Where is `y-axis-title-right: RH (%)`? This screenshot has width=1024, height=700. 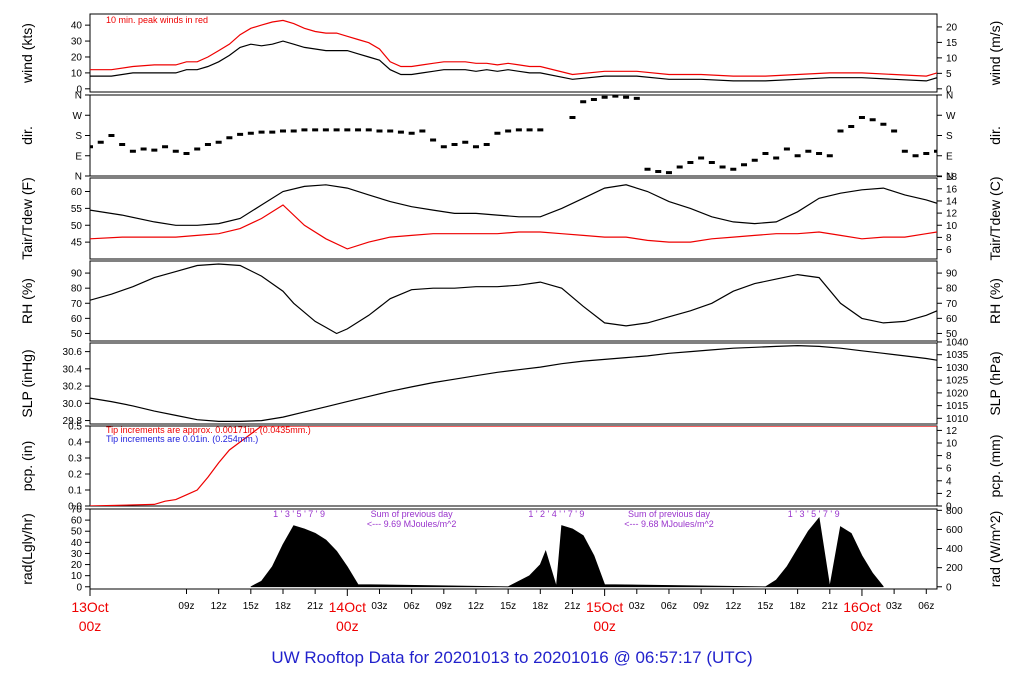 y-axis-title-right: RH (%) is located at coordinates (995, 301).